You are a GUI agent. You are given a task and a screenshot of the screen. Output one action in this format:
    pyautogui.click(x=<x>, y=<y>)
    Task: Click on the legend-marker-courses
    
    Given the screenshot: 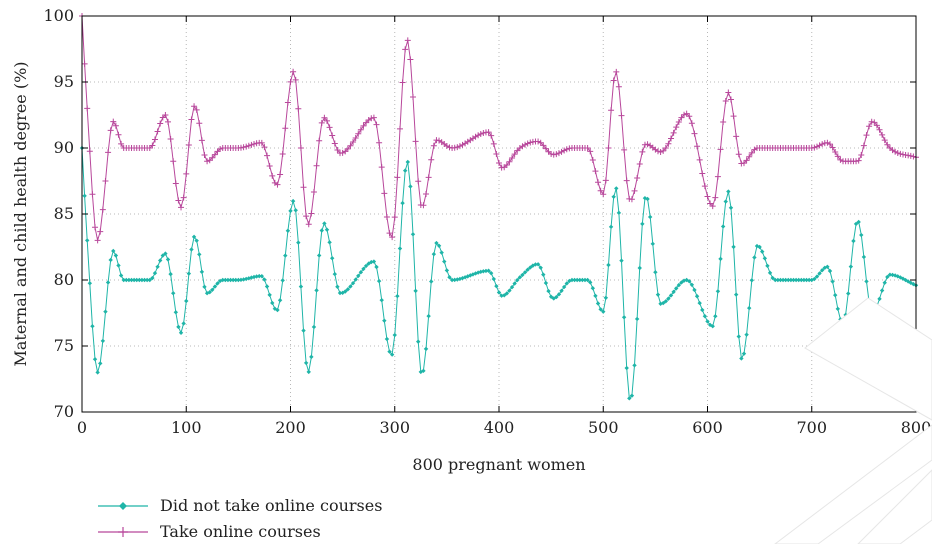 What is the action you would take?
    pyautogui.click(x=123, y=532)
    